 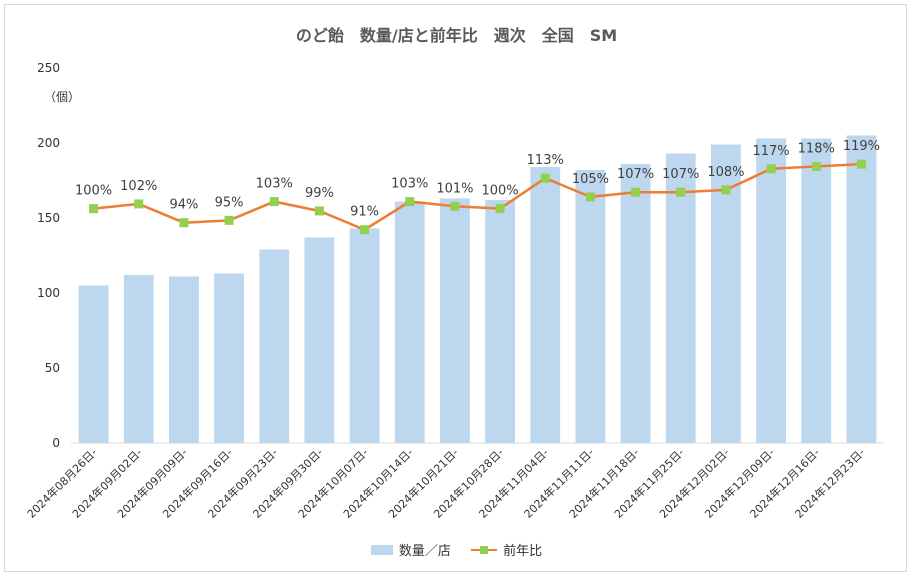 What do you see at coordinates (477, 197) in the screenshot?
I see `series-line` at bounding box center [477, 197].